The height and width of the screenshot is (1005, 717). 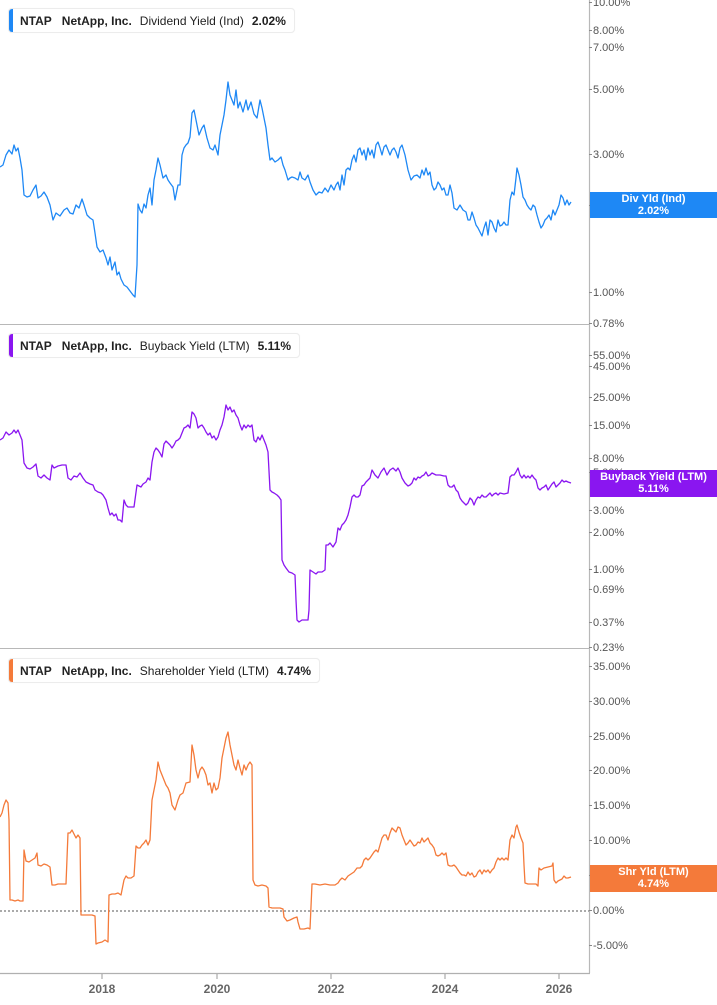 I want to click on current-value-badge-buyback: Buyback Yield (LTM) 5.11%, so click(x=653, y=483).